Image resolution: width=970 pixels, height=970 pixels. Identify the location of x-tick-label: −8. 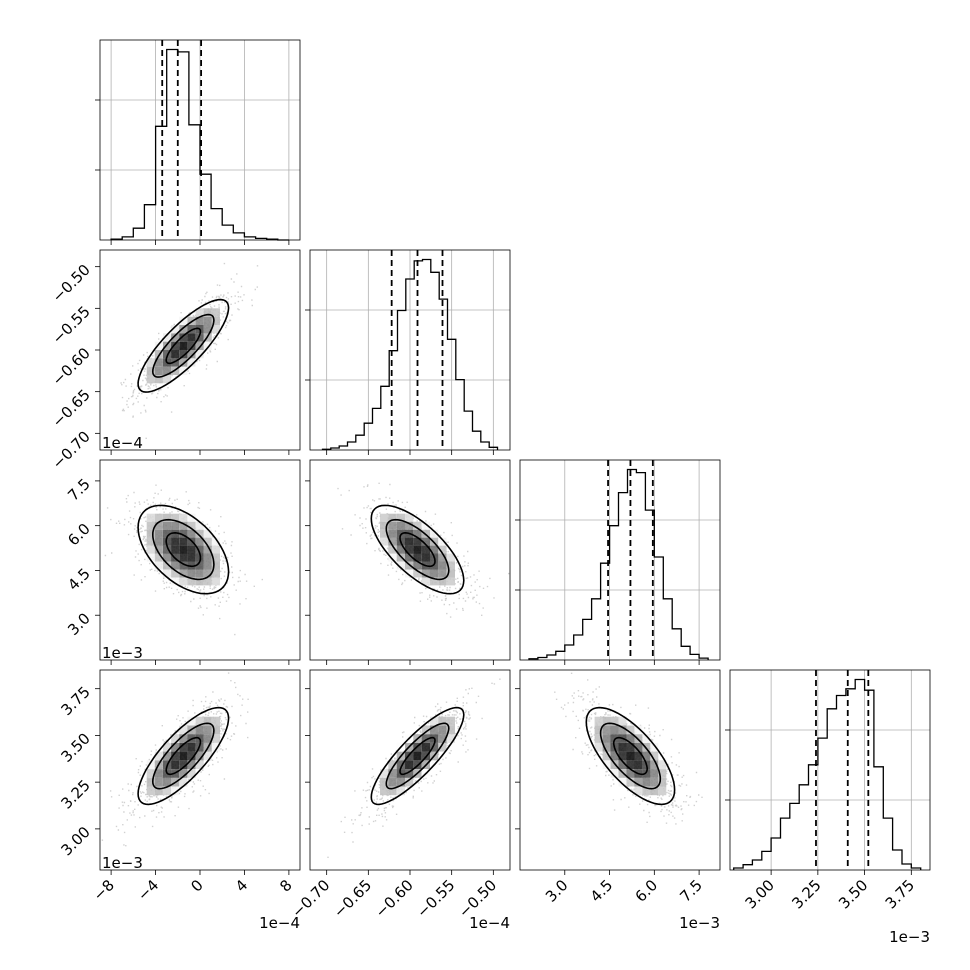
(104, 890).